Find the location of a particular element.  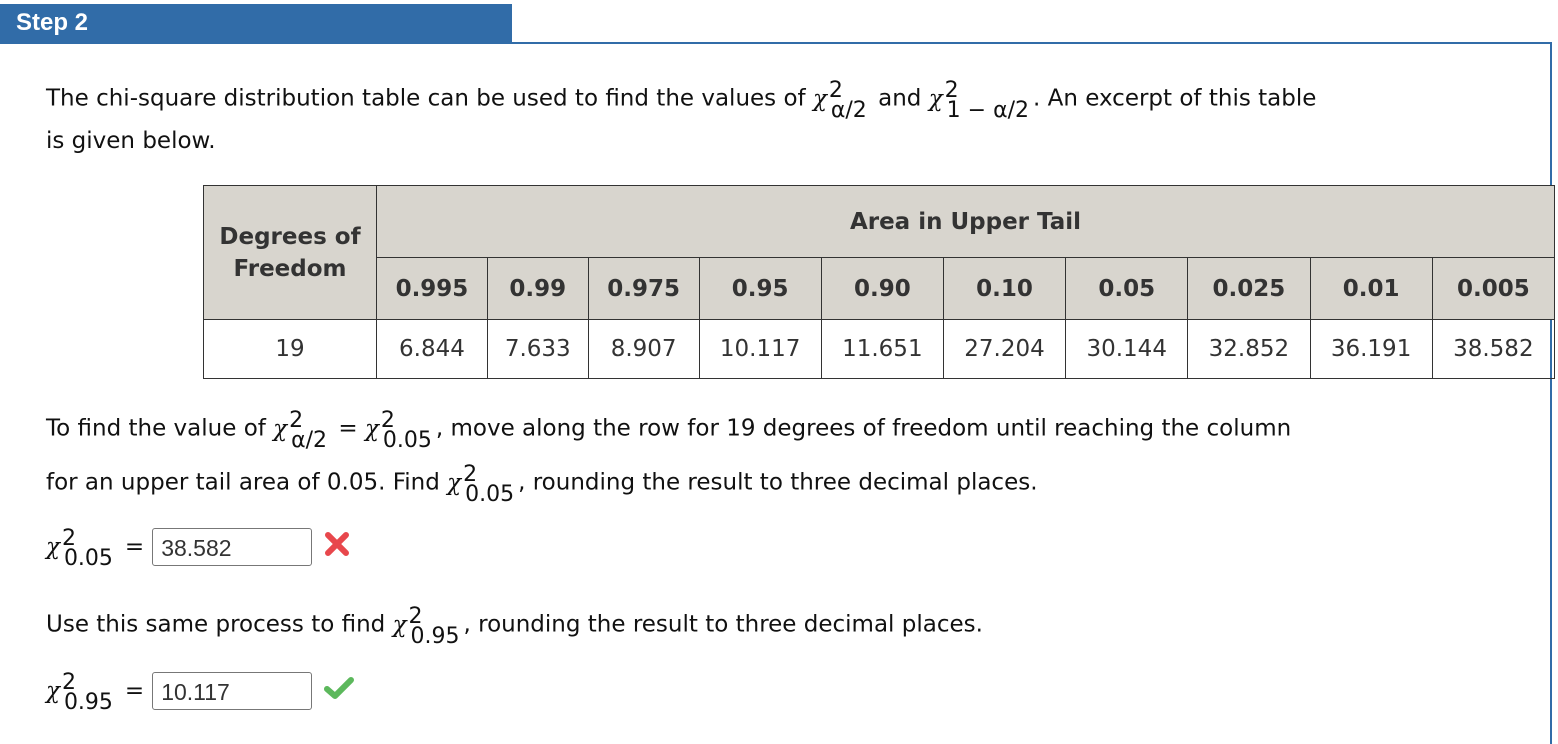

column-header: 0.99 is located at coordinates (537, 288).